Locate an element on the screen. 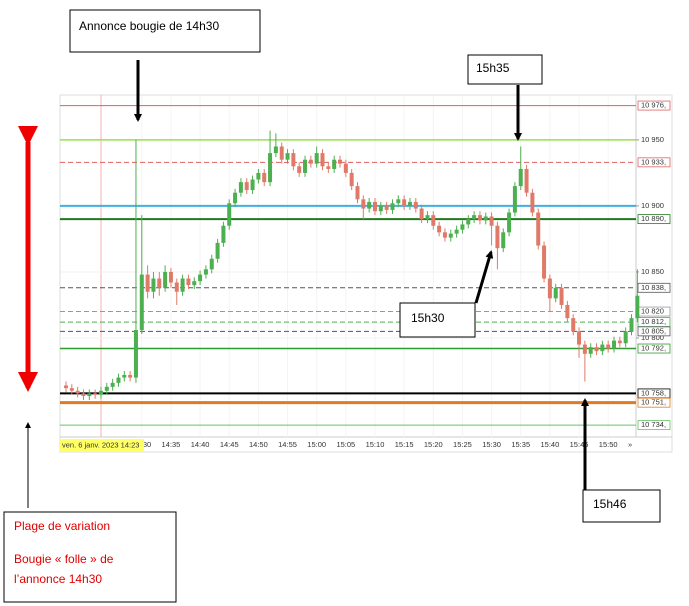  note-box is located at coordinates (90, 557).